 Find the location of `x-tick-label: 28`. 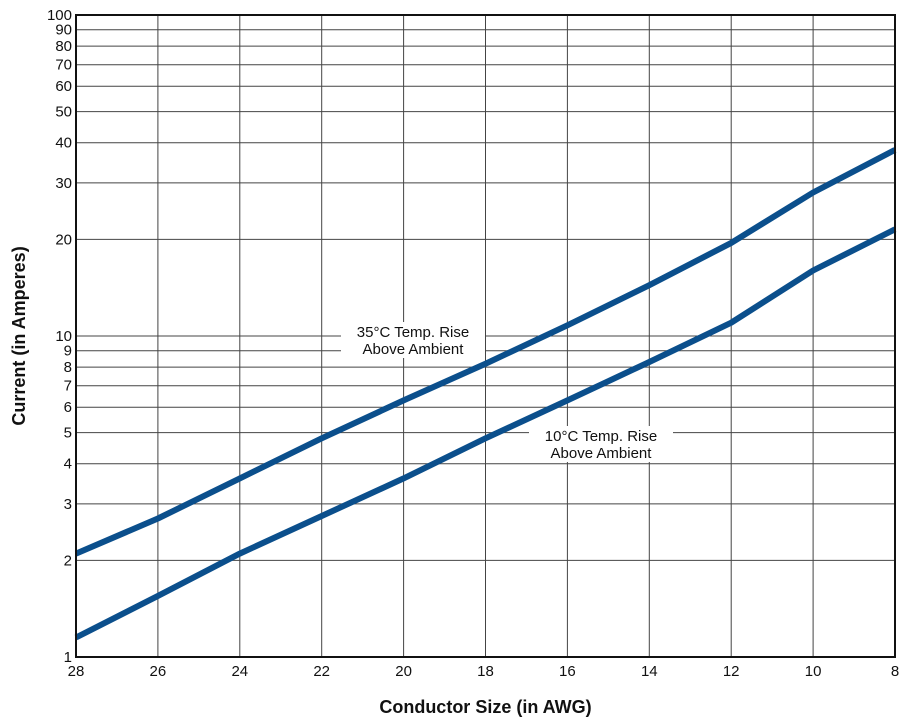

x-tick-label: 28 is located at coordinates (76, 671).